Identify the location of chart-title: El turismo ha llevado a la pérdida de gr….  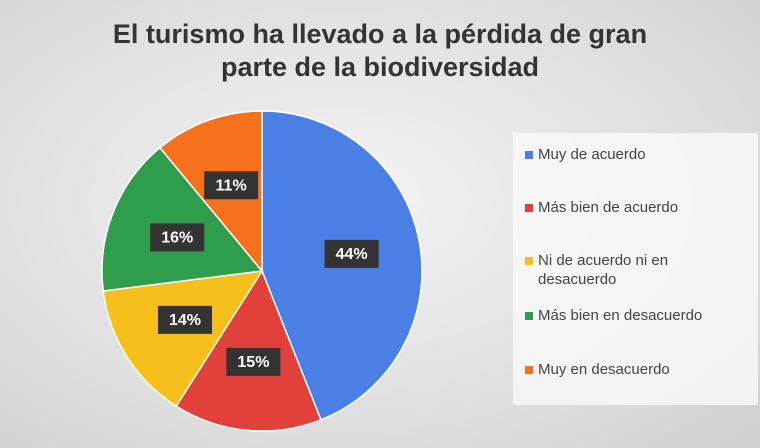
(380, 50).